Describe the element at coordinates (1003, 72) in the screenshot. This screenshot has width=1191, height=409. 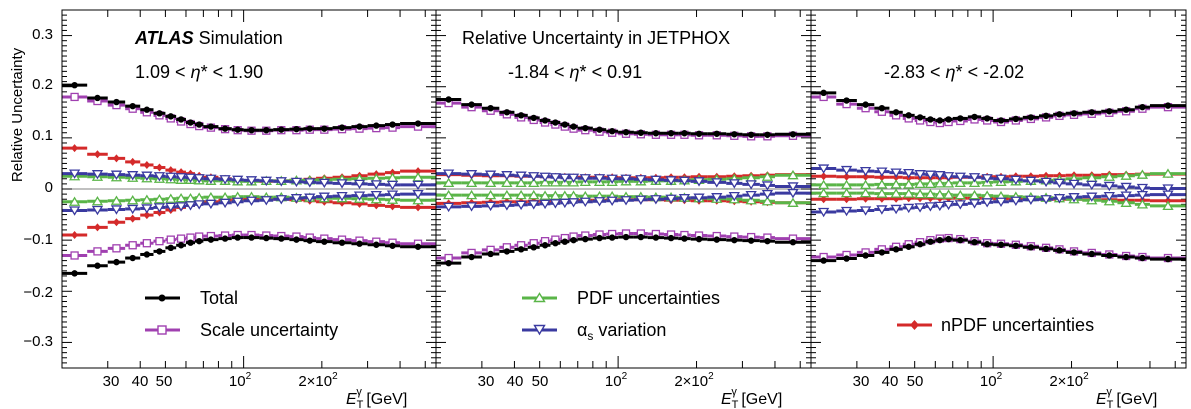
I see `eta-hi: -2.02` at that location.